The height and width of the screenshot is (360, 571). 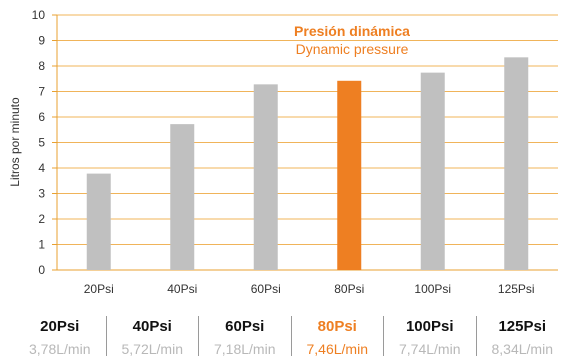 I want to click on x-tick-label: 20Psi, so click(x=99, y=289).